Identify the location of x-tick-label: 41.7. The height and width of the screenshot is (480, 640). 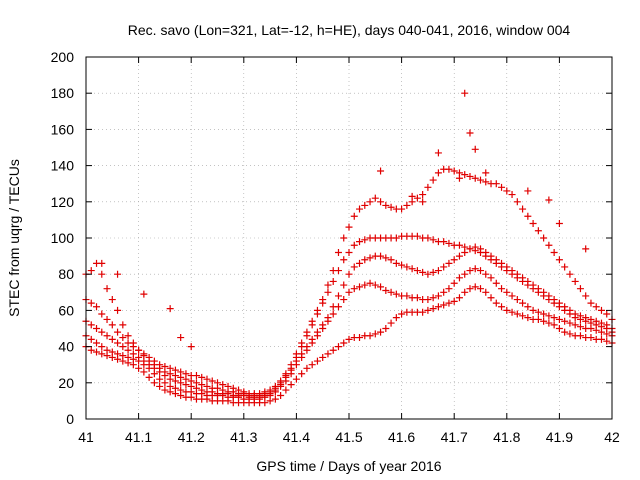
(454, 437).